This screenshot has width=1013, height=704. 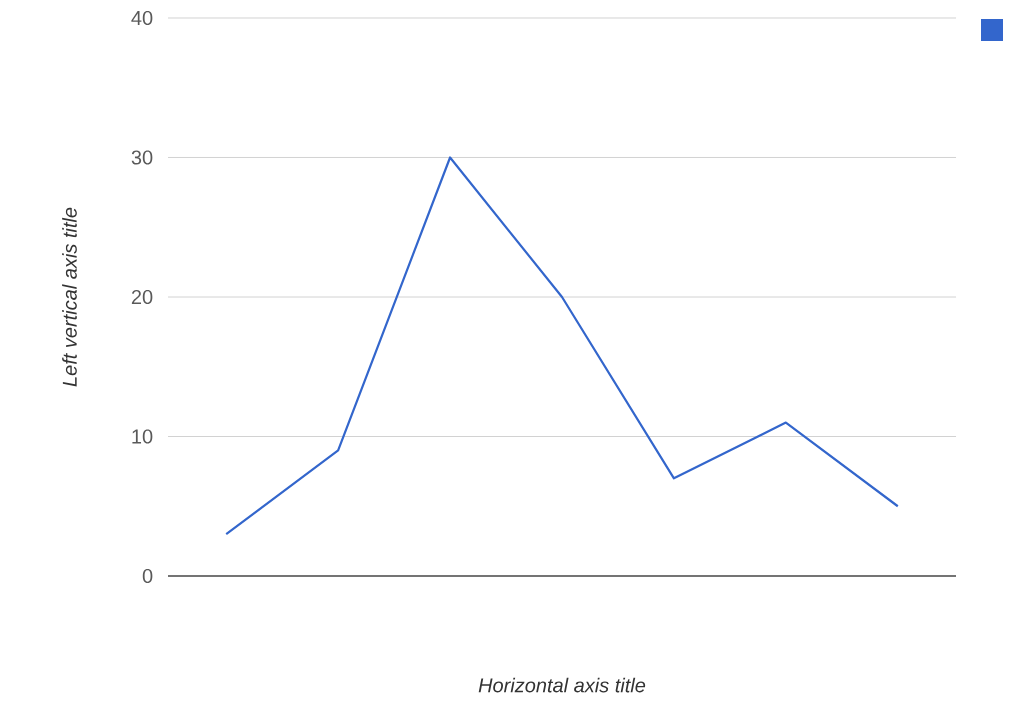 I want to click on x-axis-title: Horizontal axis title, so click(x=562, y=685).